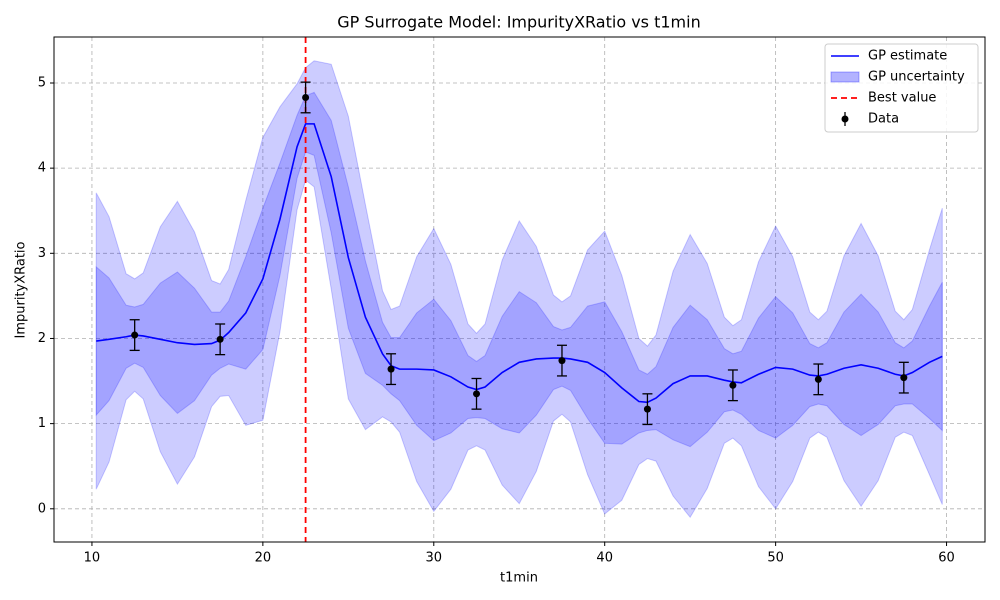 The image size is (1000, 600). What do you see at coordinates (775, 558) in the screenshot?
I see `x-tick-label: 50` at bounding box center [775, 558].